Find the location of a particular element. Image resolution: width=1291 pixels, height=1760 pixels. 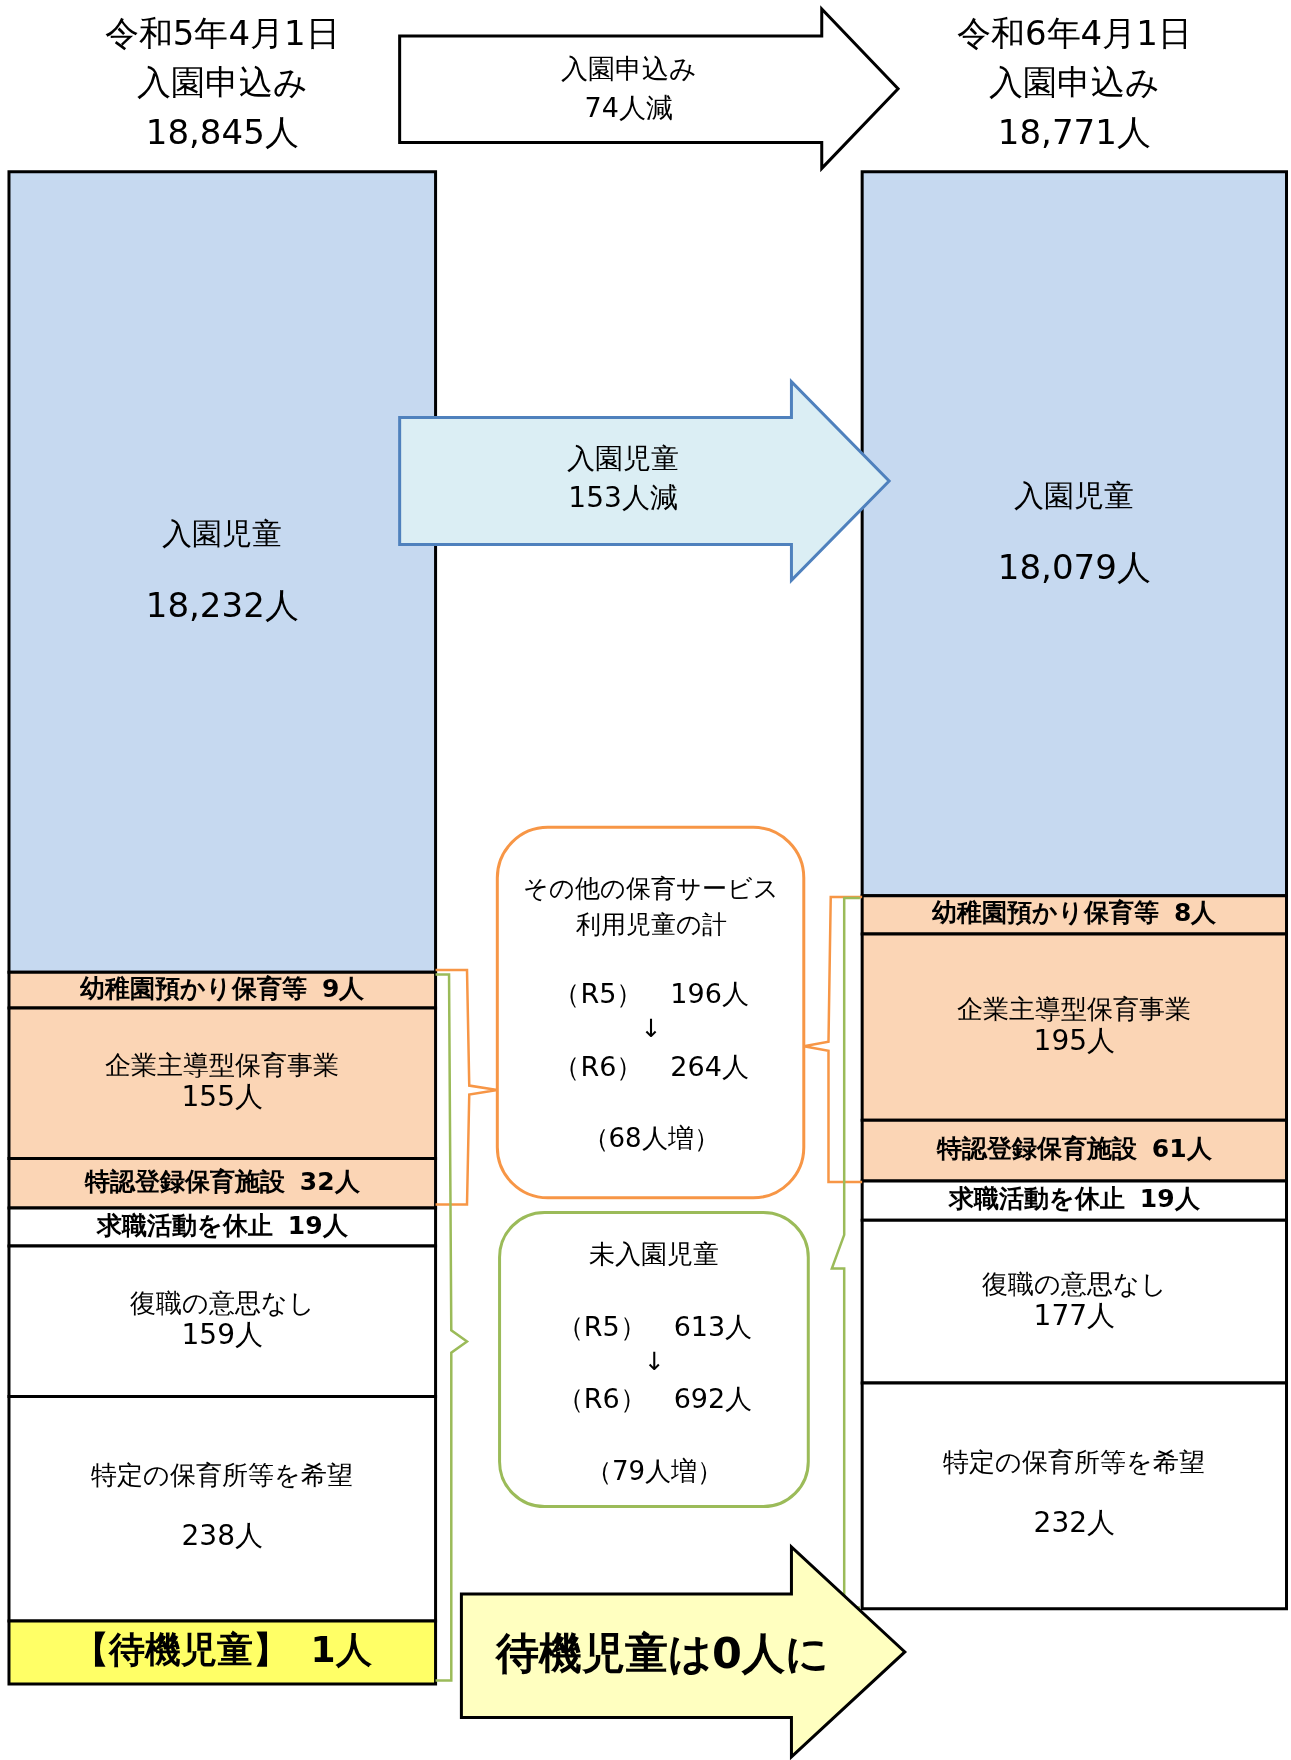

text: 求職活動を休止 is located at coordinates (1037, 1199).